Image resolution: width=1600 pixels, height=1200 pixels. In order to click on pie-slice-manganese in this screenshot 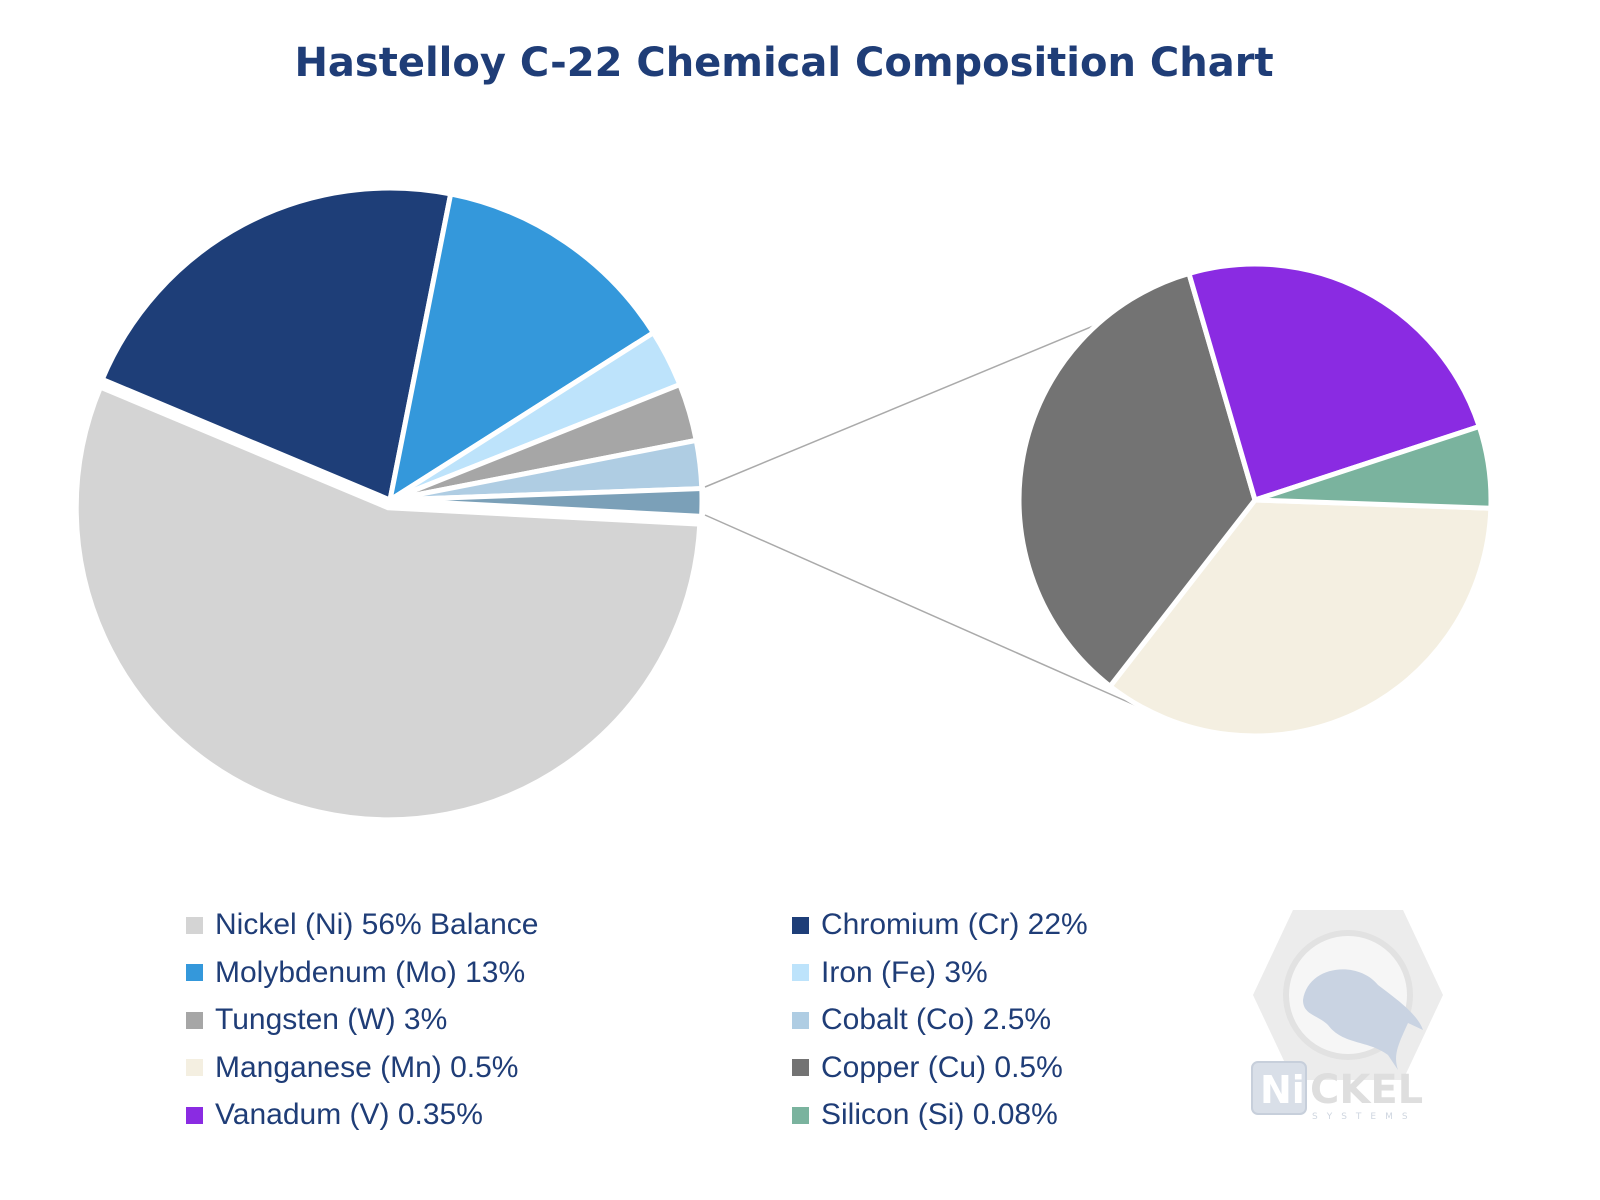, I will do `click(1300, 618)`.